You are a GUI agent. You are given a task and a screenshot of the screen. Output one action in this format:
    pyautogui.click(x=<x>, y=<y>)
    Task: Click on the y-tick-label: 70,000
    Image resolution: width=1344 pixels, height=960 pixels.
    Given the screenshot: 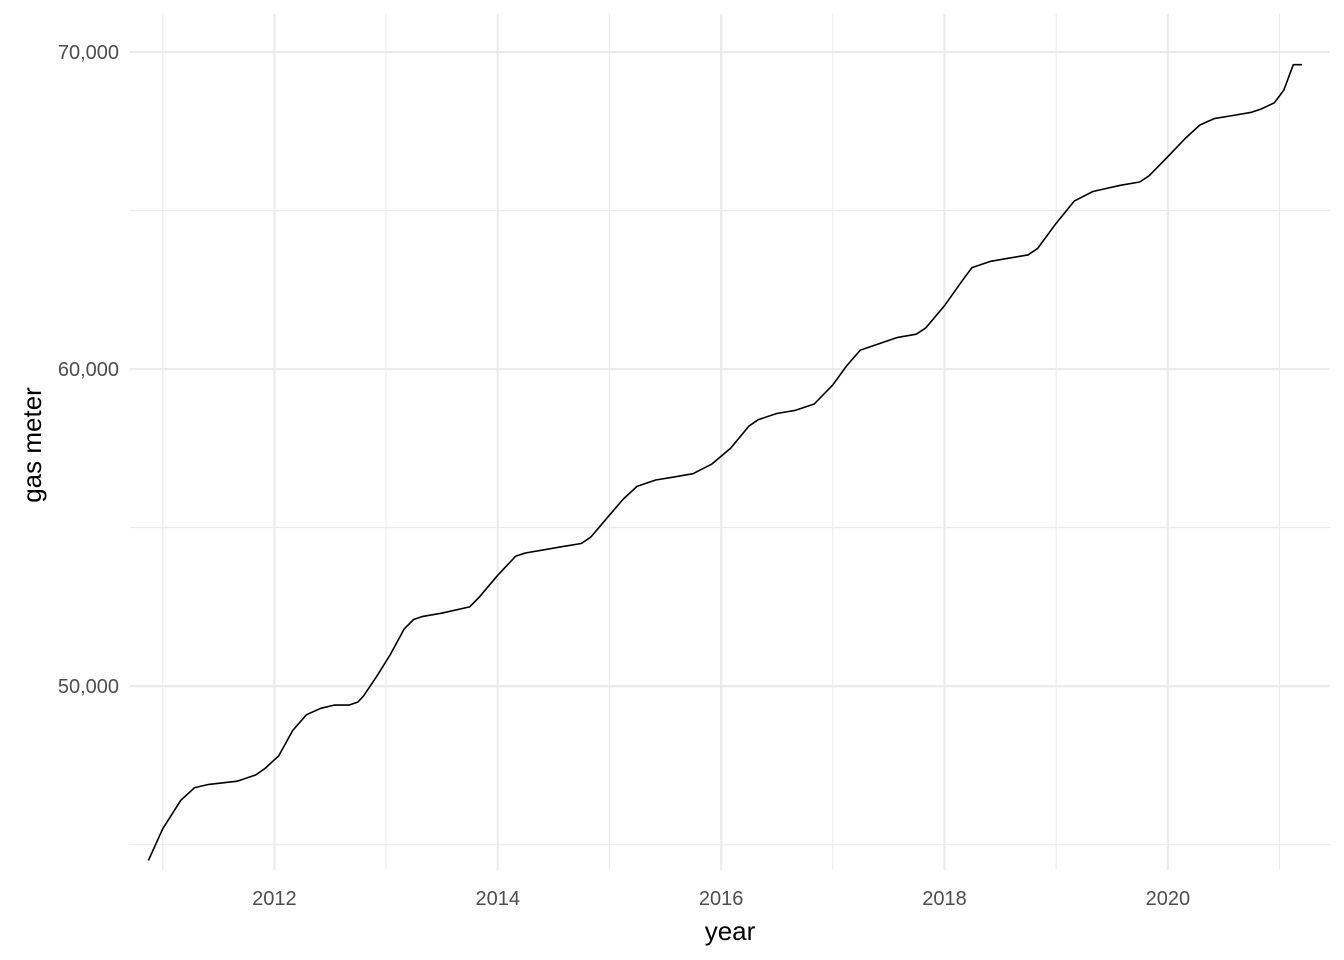 What is the action you would take?
    pyautogui.click(x=88, y=53)
    